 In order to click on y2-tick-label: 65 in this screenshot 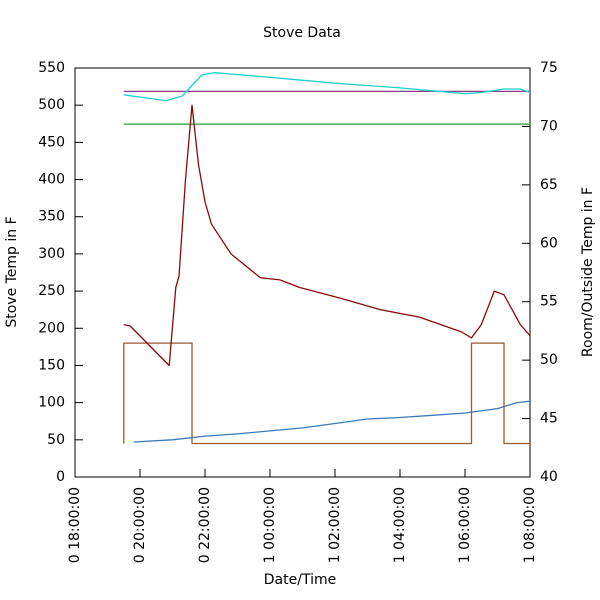, I will do `click(549, 185)`.